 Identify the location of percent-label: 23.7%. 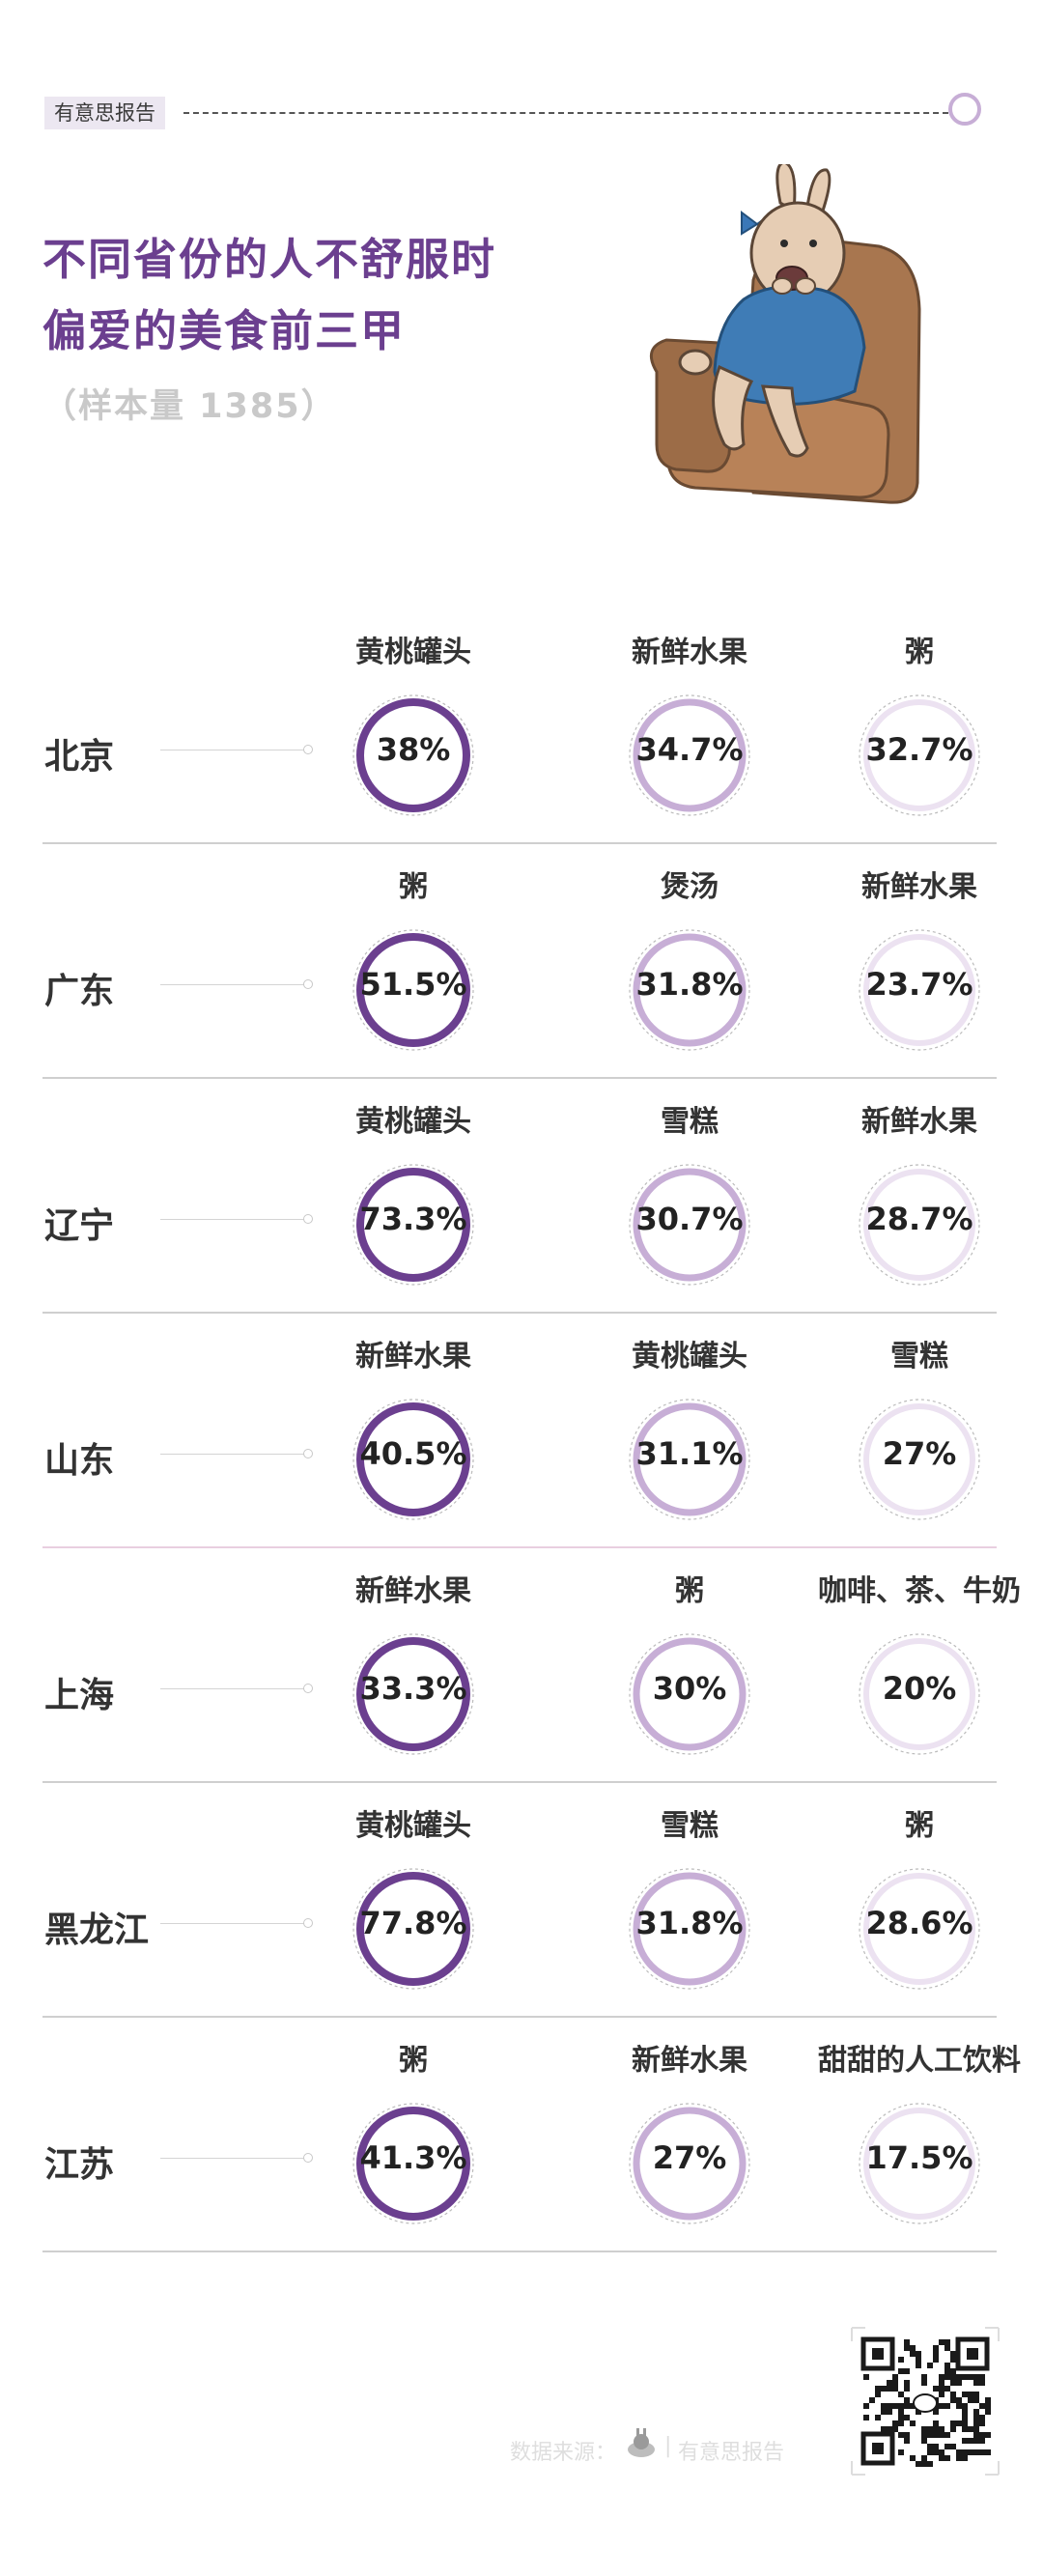
(919, 984).